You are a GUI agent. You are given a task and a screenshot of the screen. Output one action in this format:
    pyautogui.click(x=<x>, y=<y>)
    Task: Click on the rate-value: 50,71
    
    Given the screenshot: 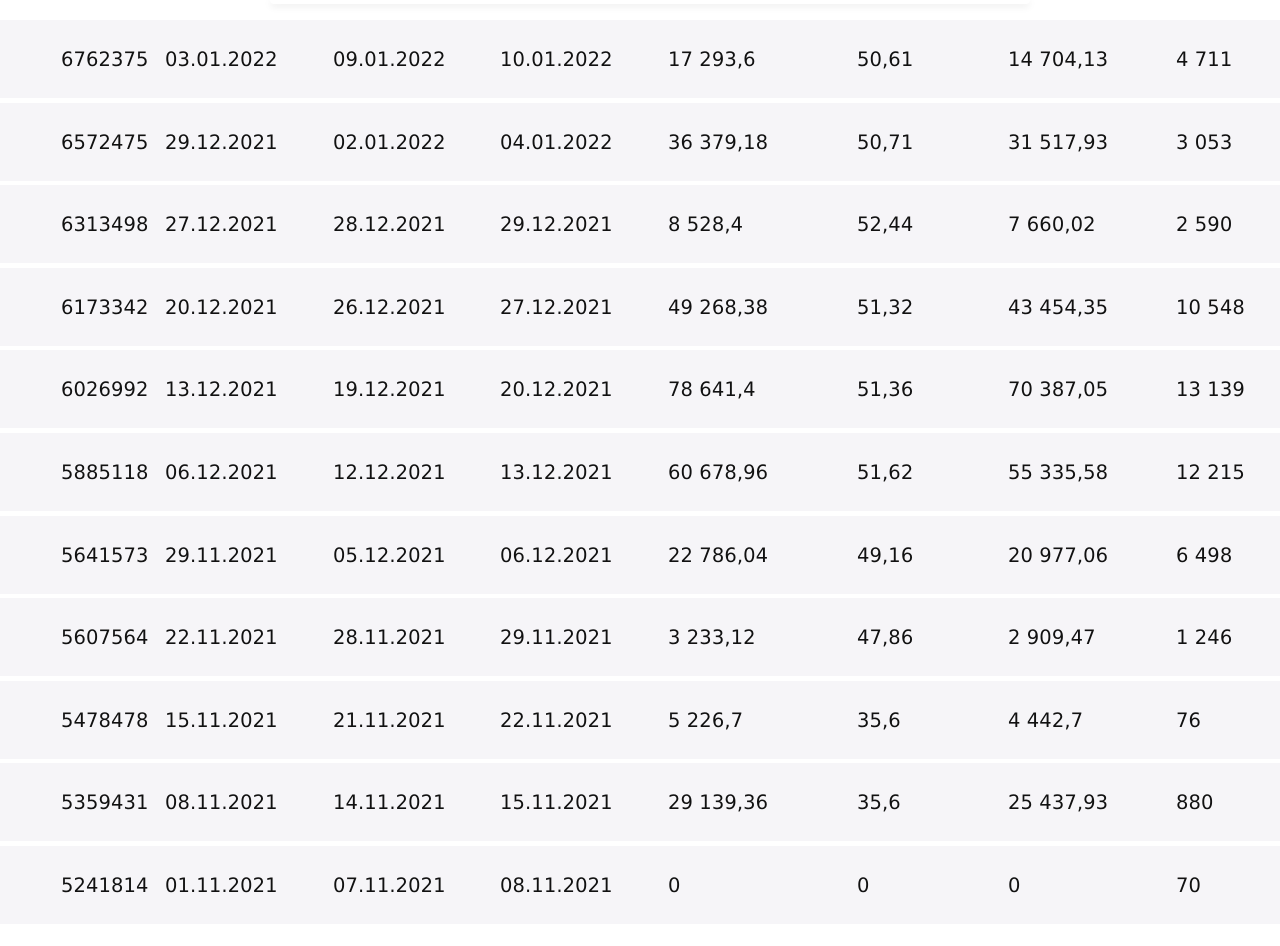 What is the action you would take?
    pyautogui.click(x=885, y=142)
    